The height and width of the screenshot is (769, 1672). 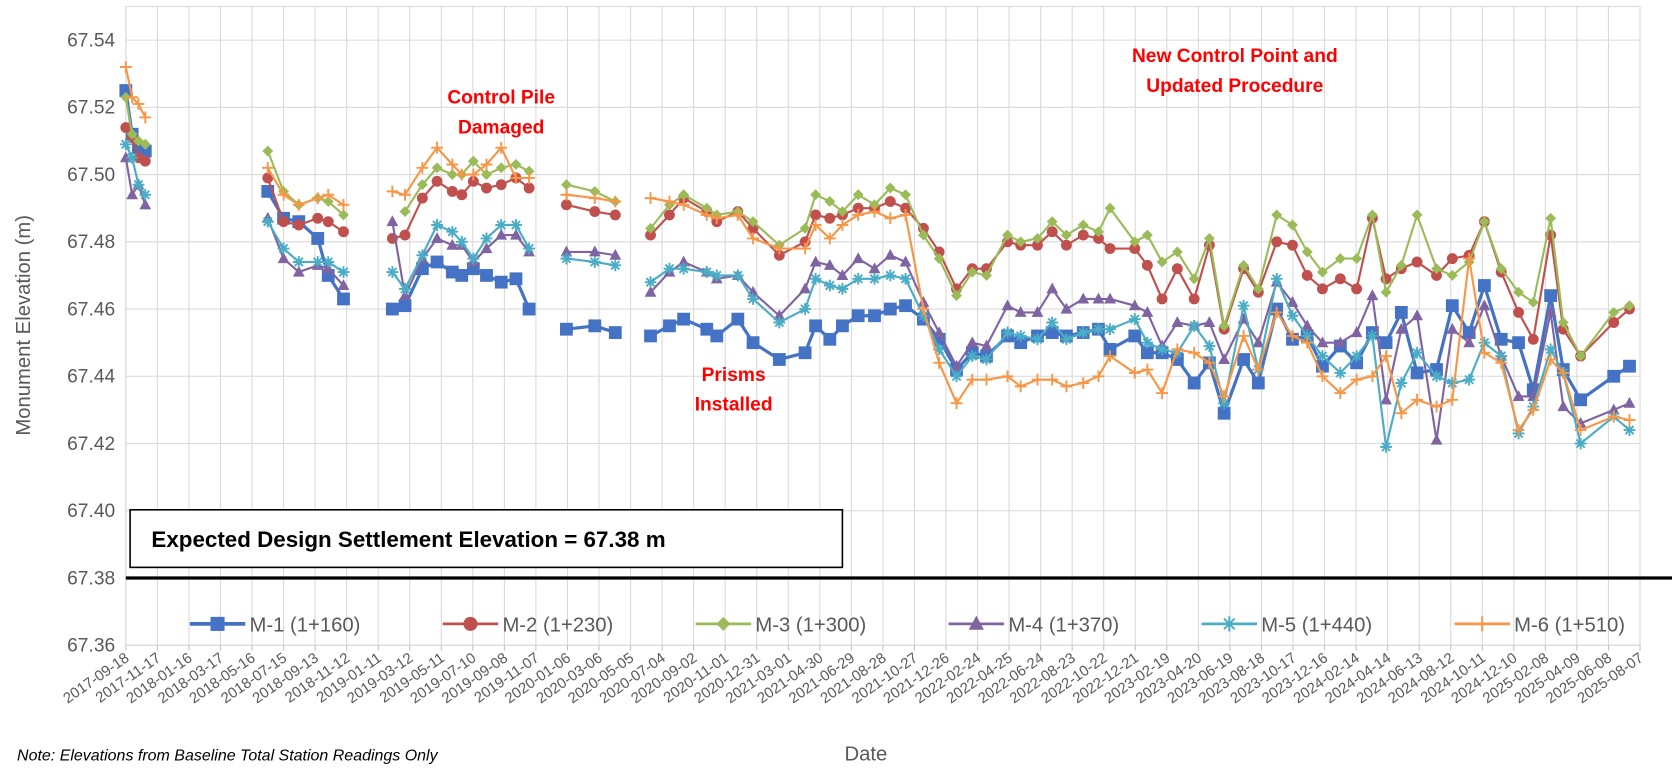 I want to click on legend-label: M-3 (1+300), so click(x=810, y=625).